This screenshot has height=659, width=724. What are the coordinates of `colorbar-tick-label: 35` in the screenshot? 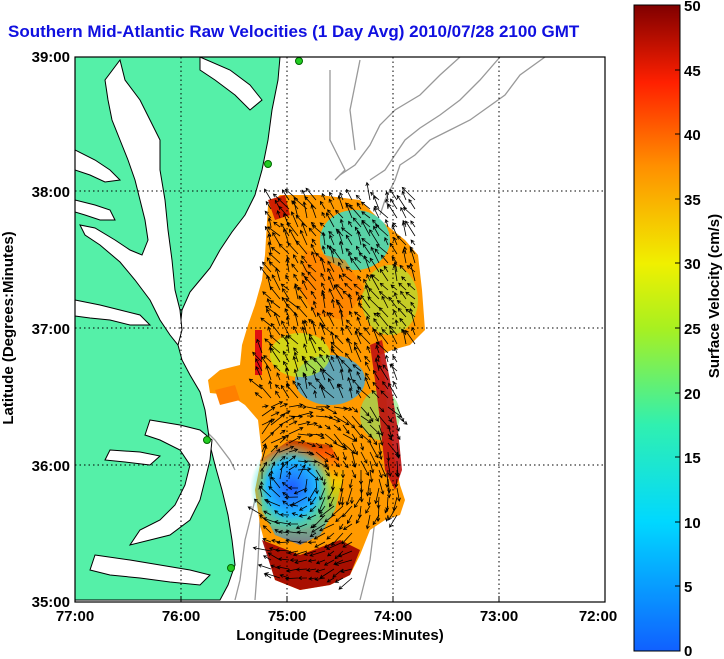 It's located at (692, 200).